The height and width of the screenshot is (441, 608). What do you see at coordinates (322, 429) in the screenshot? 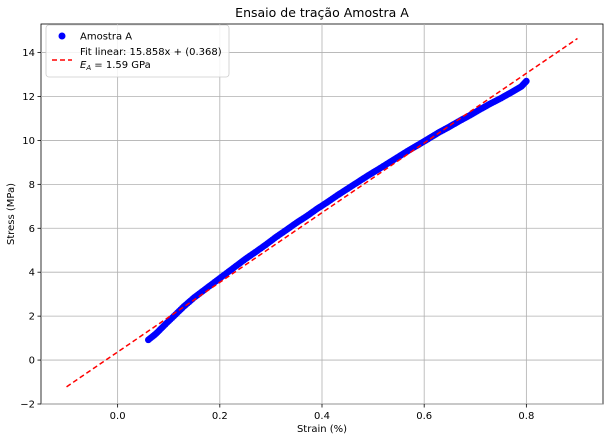
I see `x-axis-title: Strain (%)` at bounding box center [322, 429].